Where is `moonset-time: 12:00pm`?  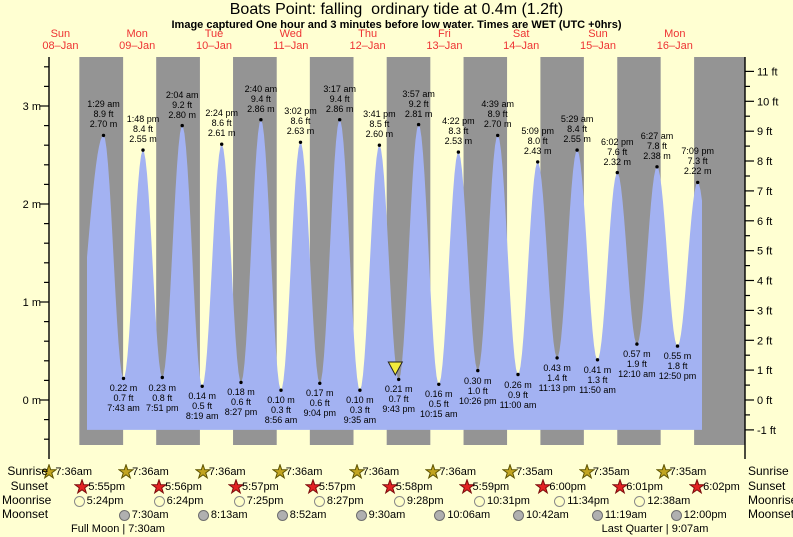
moonset-time: 12:00pm is located at coordinates (705, 515).